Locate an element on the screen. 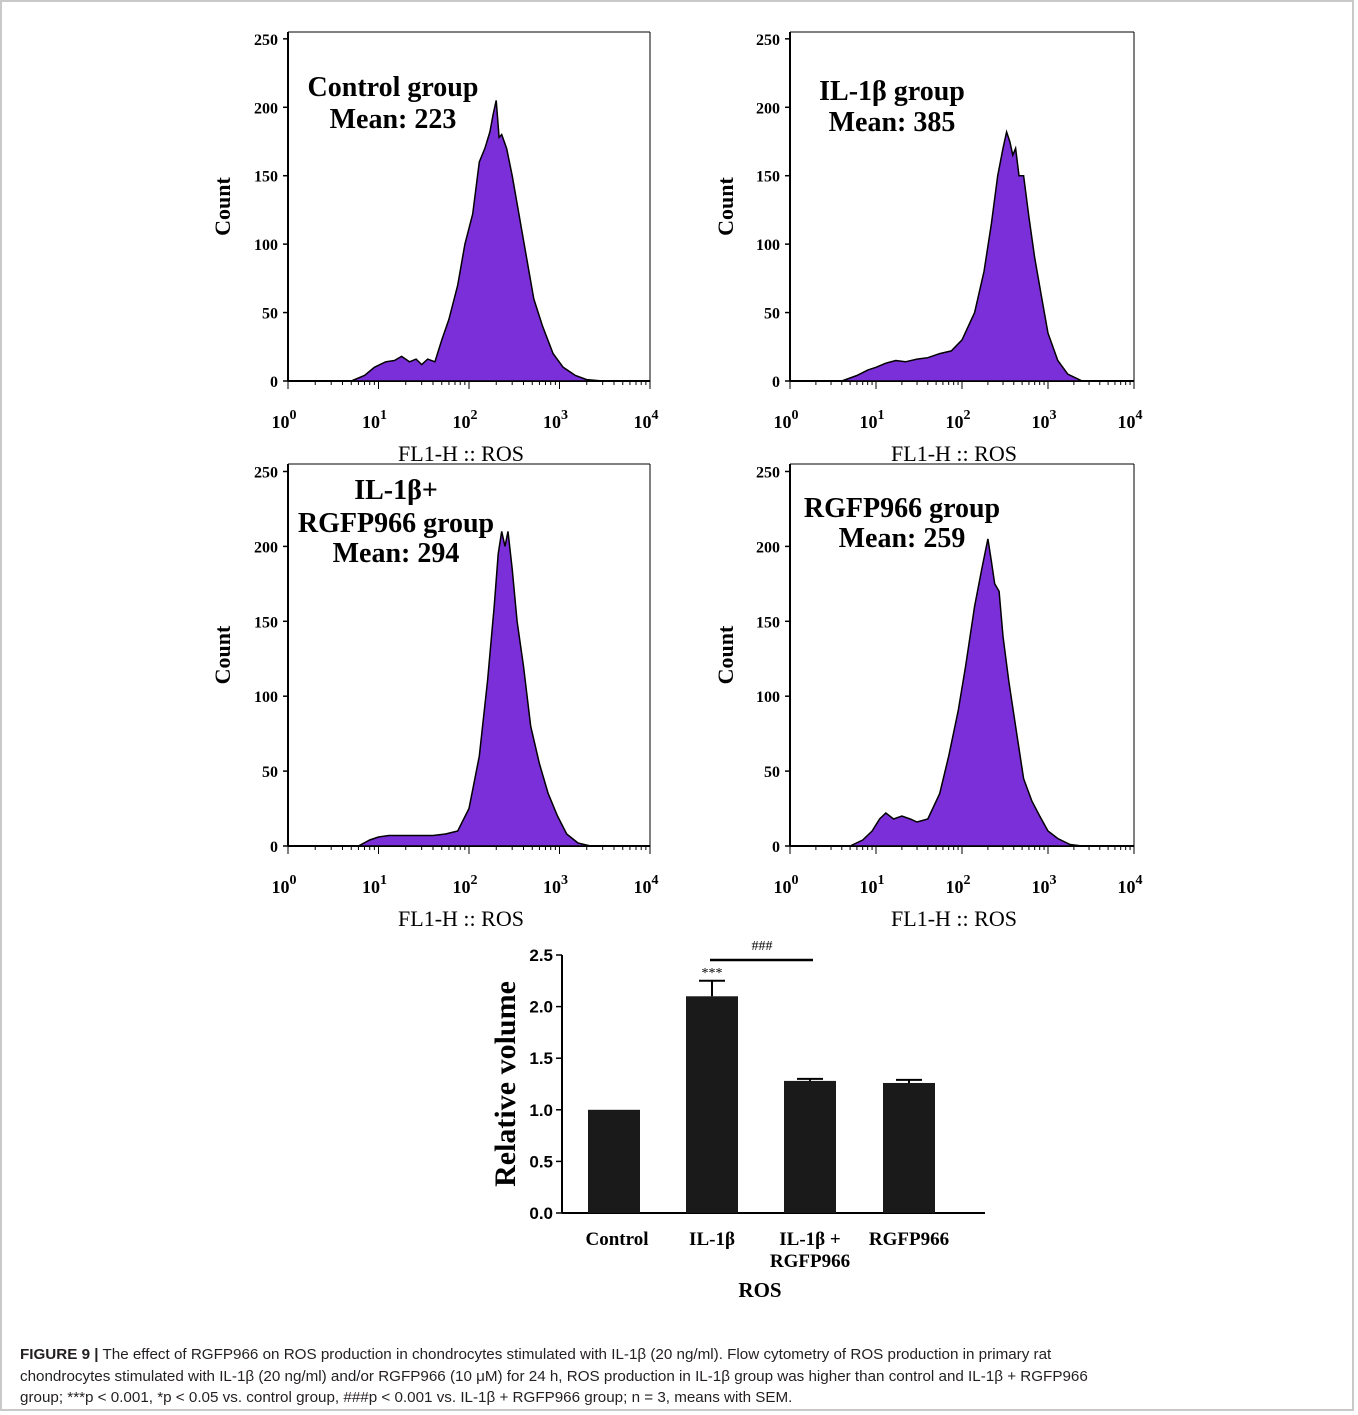  histogram-subtitle: Mean: 385 is located at coordinates (892, 122).